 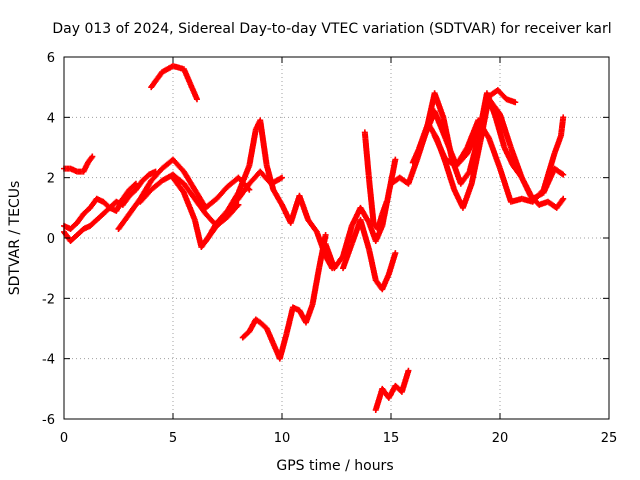 I want to click on x-tick-label: 20, so click(x=500, y=438).